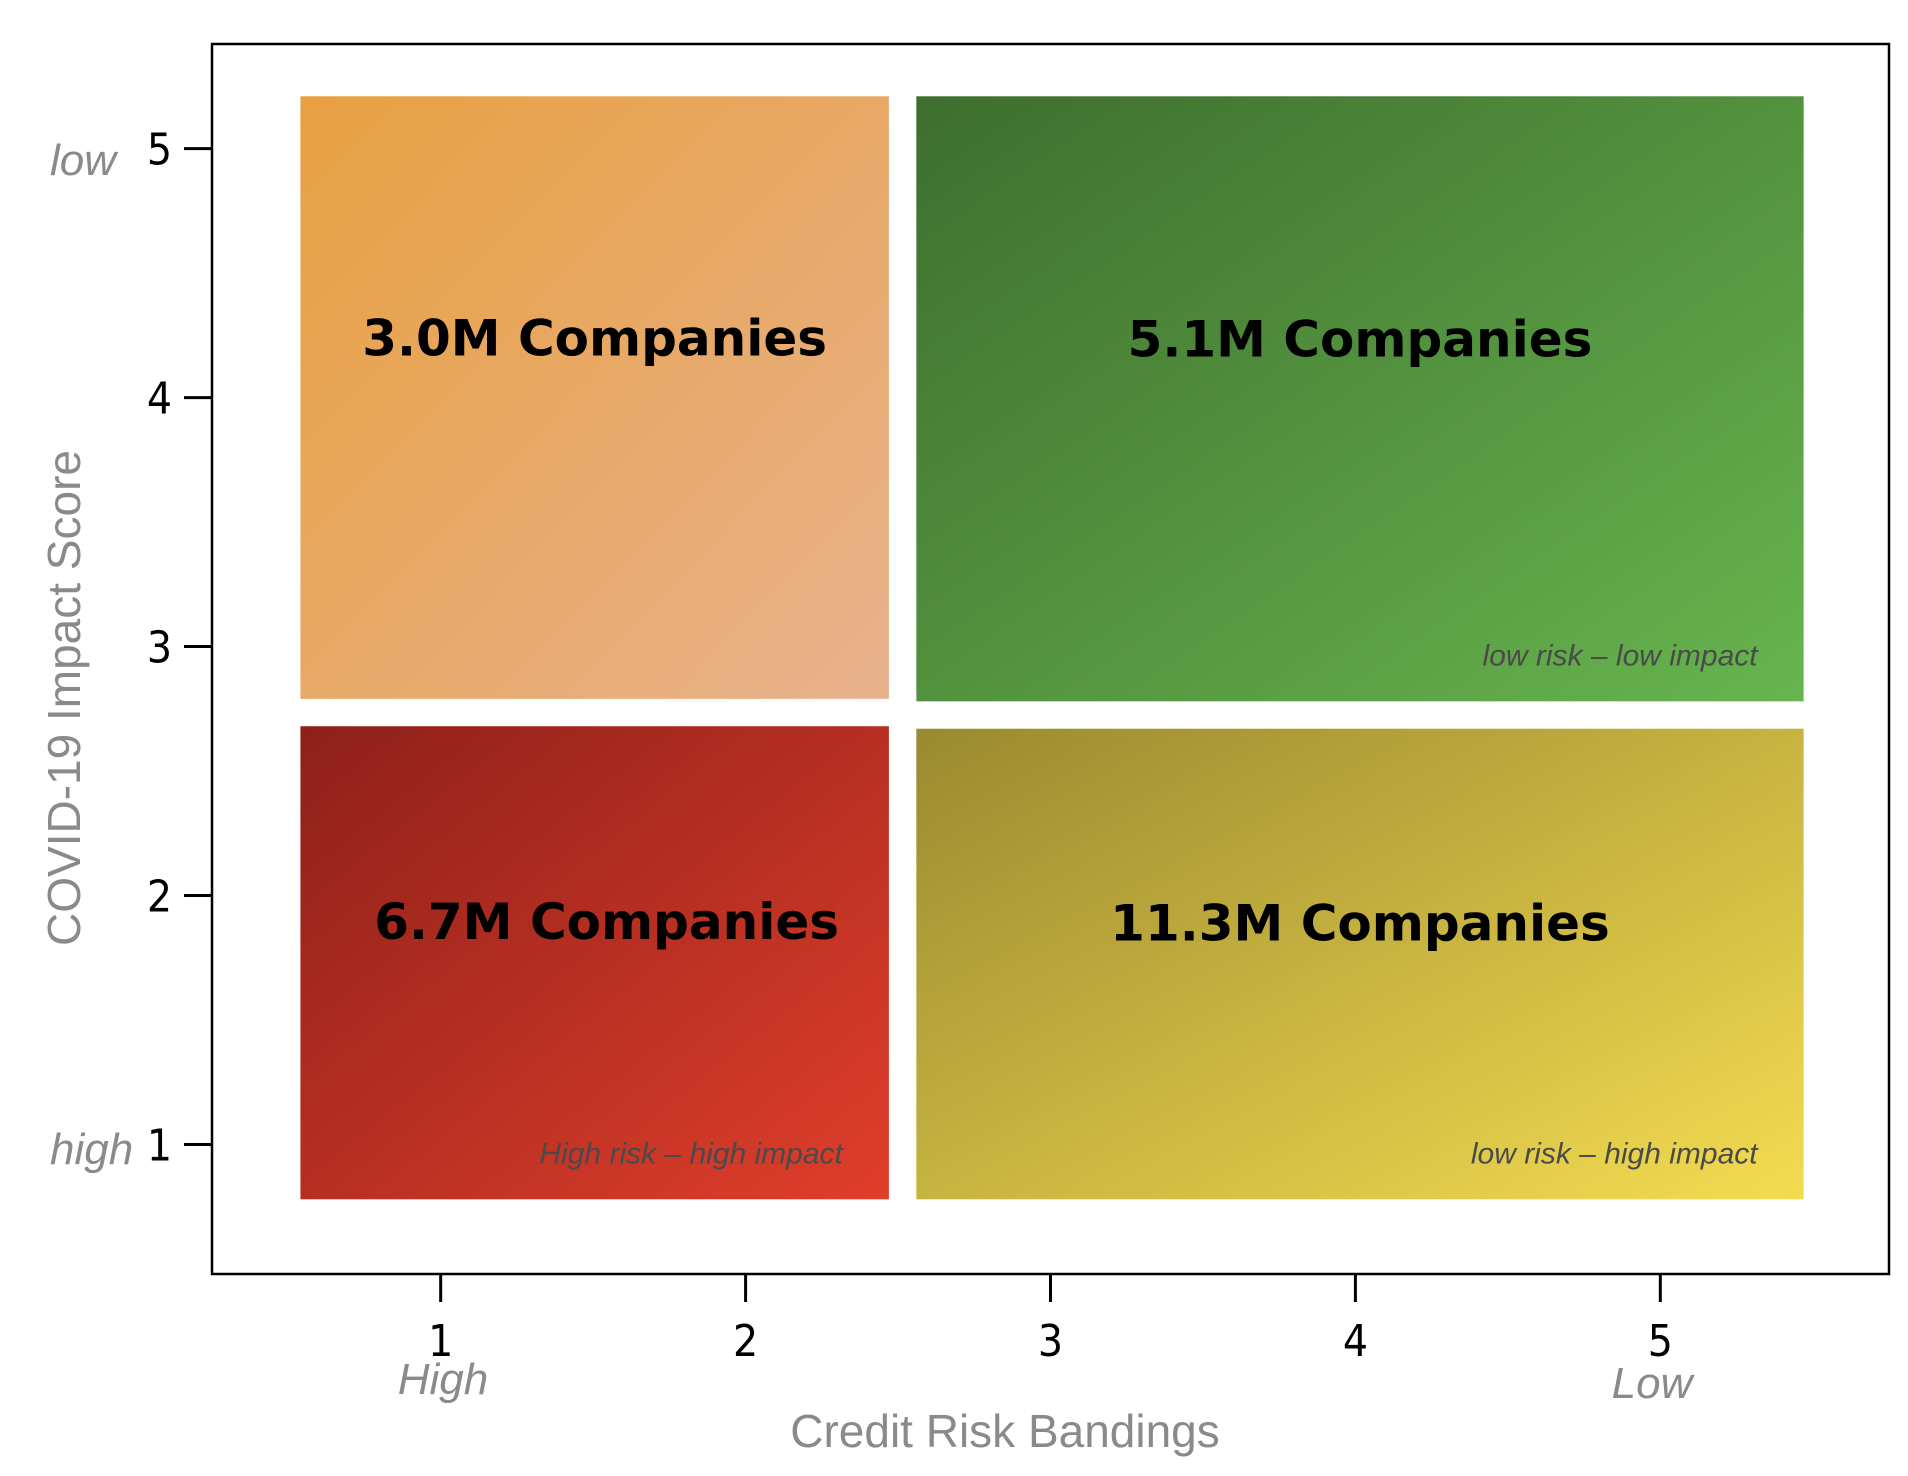  What do you see at coordinates (159, 399) in the screenshot?
I see `y-tick-label: 4` at bounding box center [159, 399].